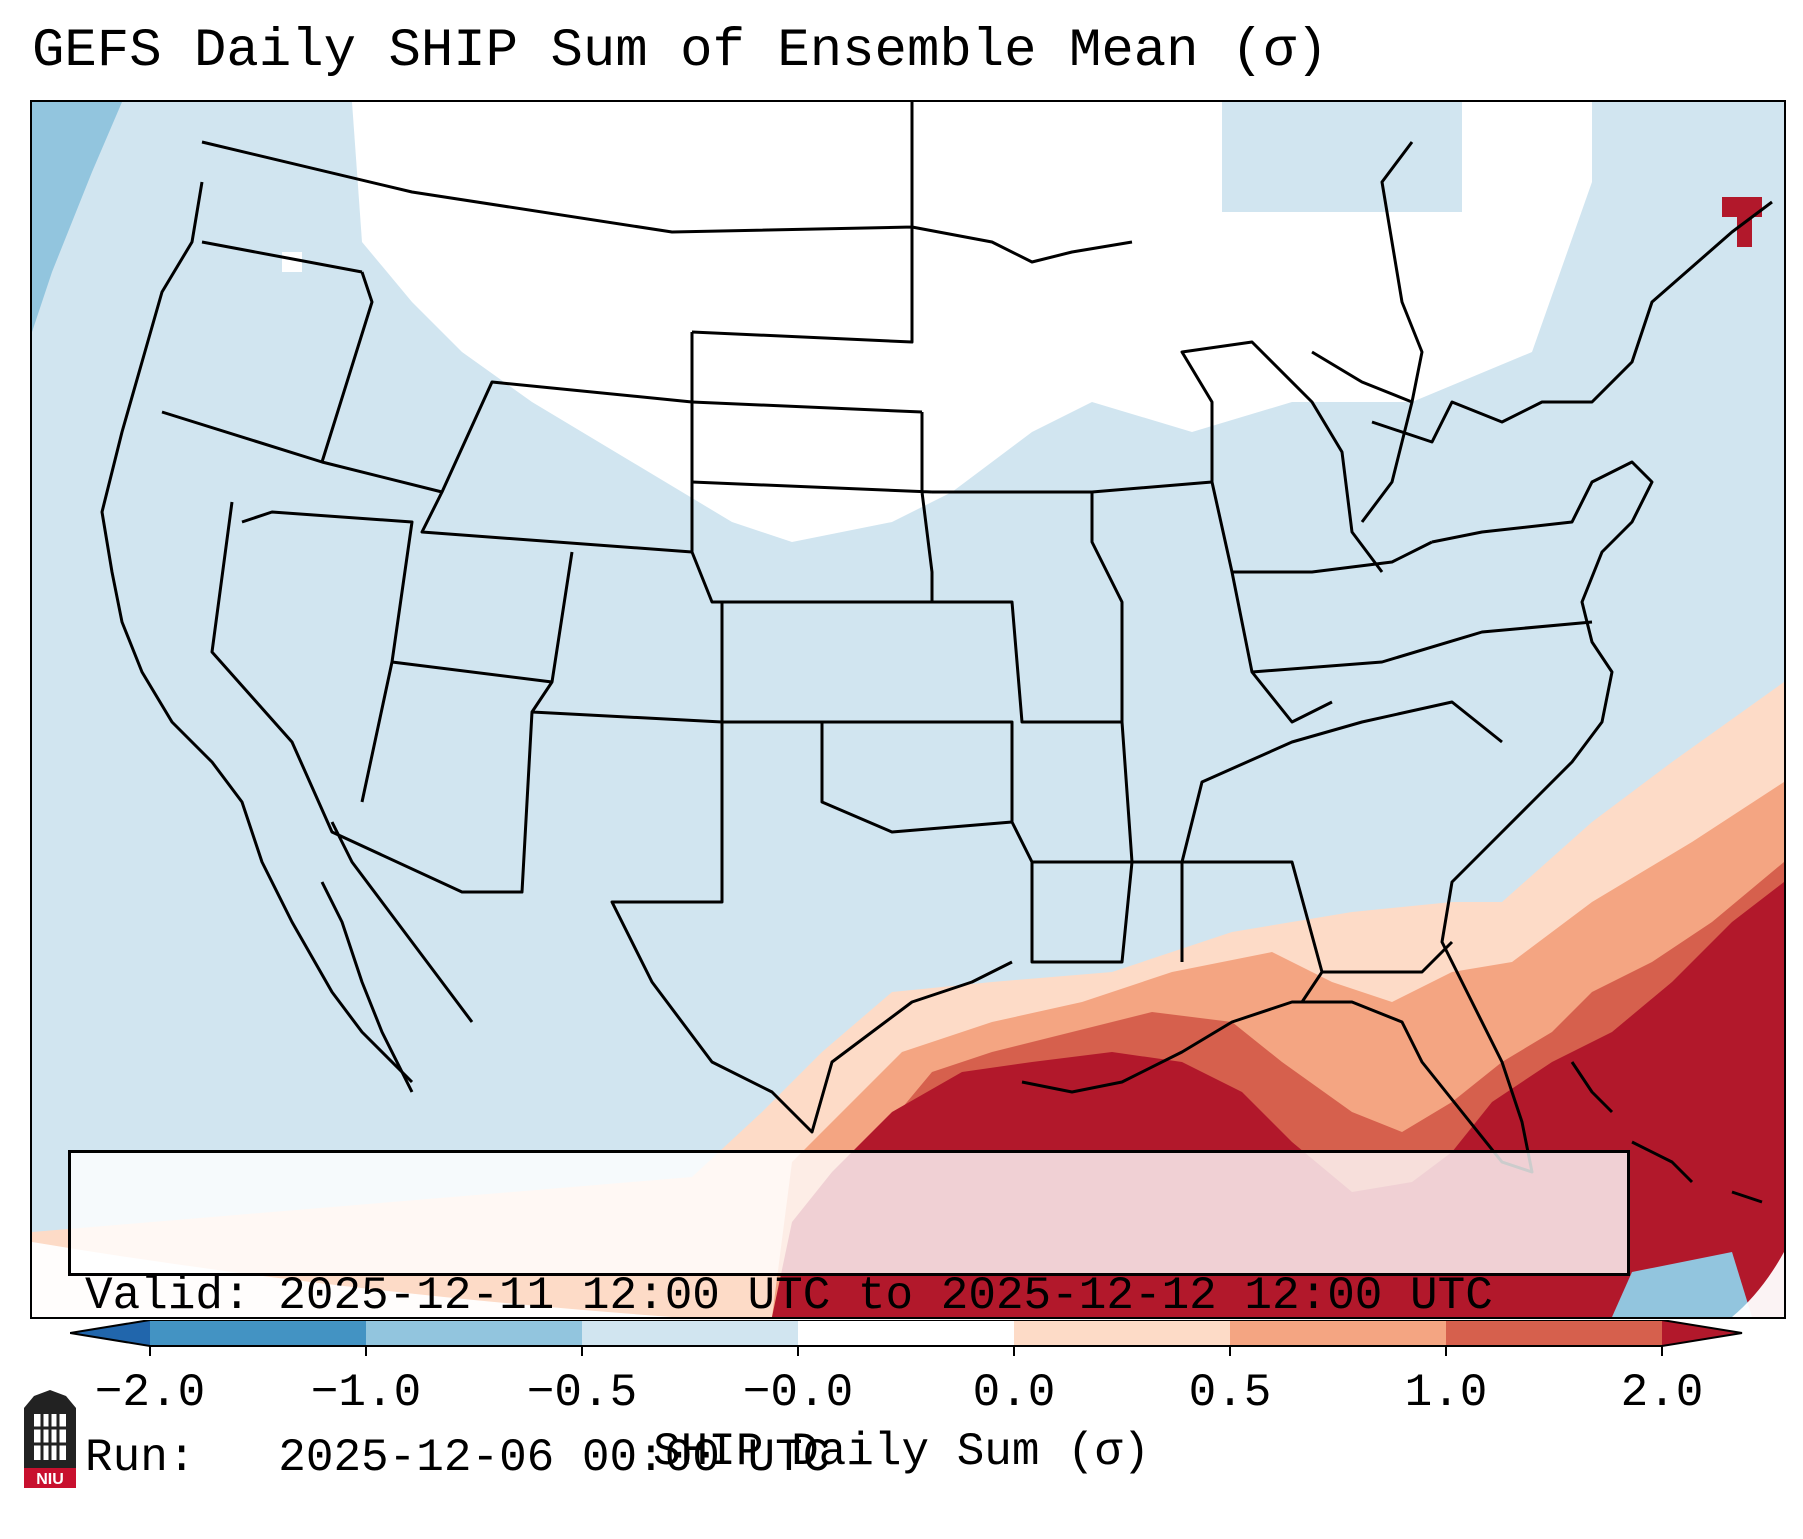 This screenshot has height=1539, width=1803. Describe the element at coordinates (582, 1393) in the screenshot. I see `colorbar-tick-label: −0.5` at that location.